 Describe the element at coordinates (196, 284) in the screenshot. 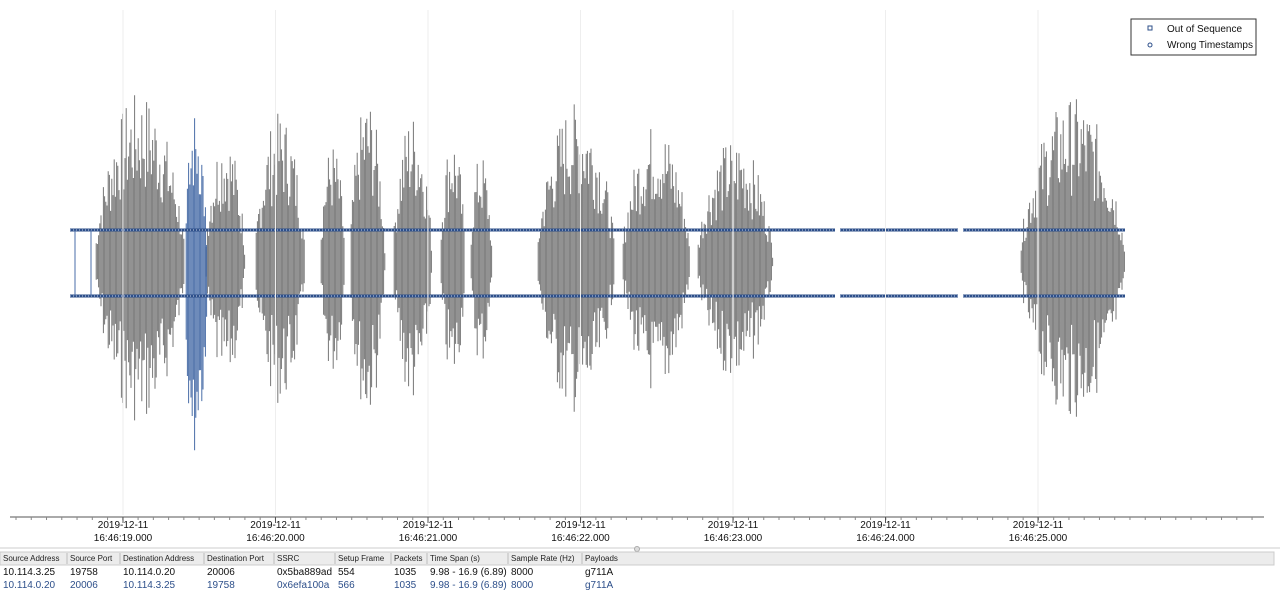

I see `waveform-highlight` at that location.